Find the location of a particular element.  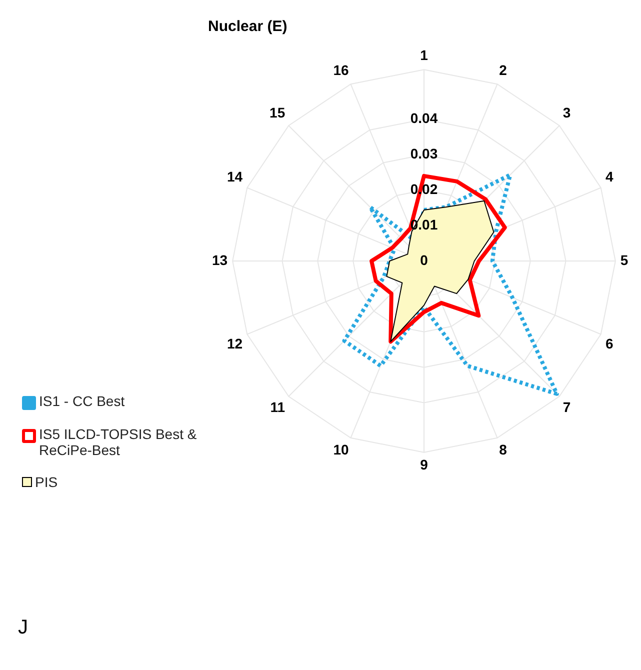

spoke-label: 16 is located at coordinates (341, 70).